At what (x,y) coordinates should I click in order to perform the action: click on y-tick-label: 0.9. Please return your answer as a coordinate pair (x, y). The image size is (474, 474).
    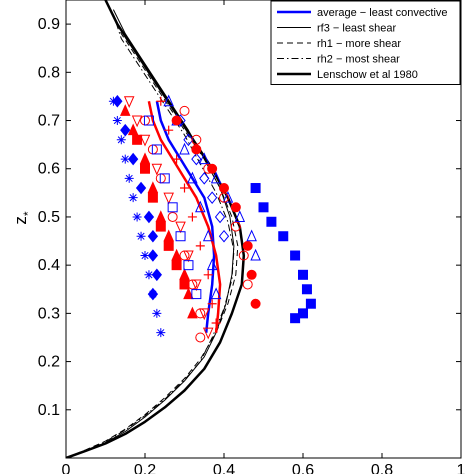
    Looking at the image, I should click on (49, 24).